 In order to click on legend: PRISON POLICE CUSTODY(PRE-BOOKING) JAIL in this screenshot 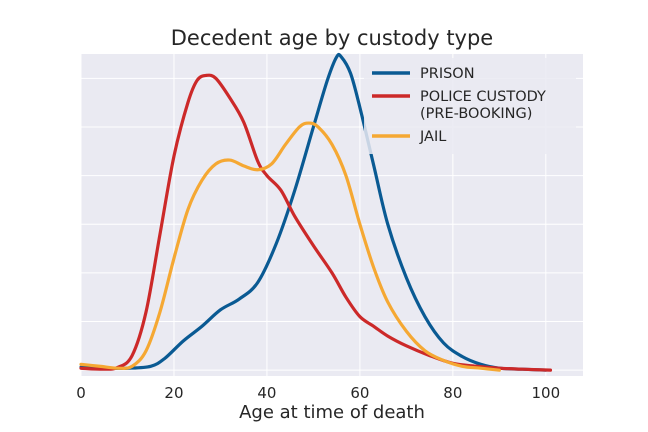, I will do `click(470, 106)`.